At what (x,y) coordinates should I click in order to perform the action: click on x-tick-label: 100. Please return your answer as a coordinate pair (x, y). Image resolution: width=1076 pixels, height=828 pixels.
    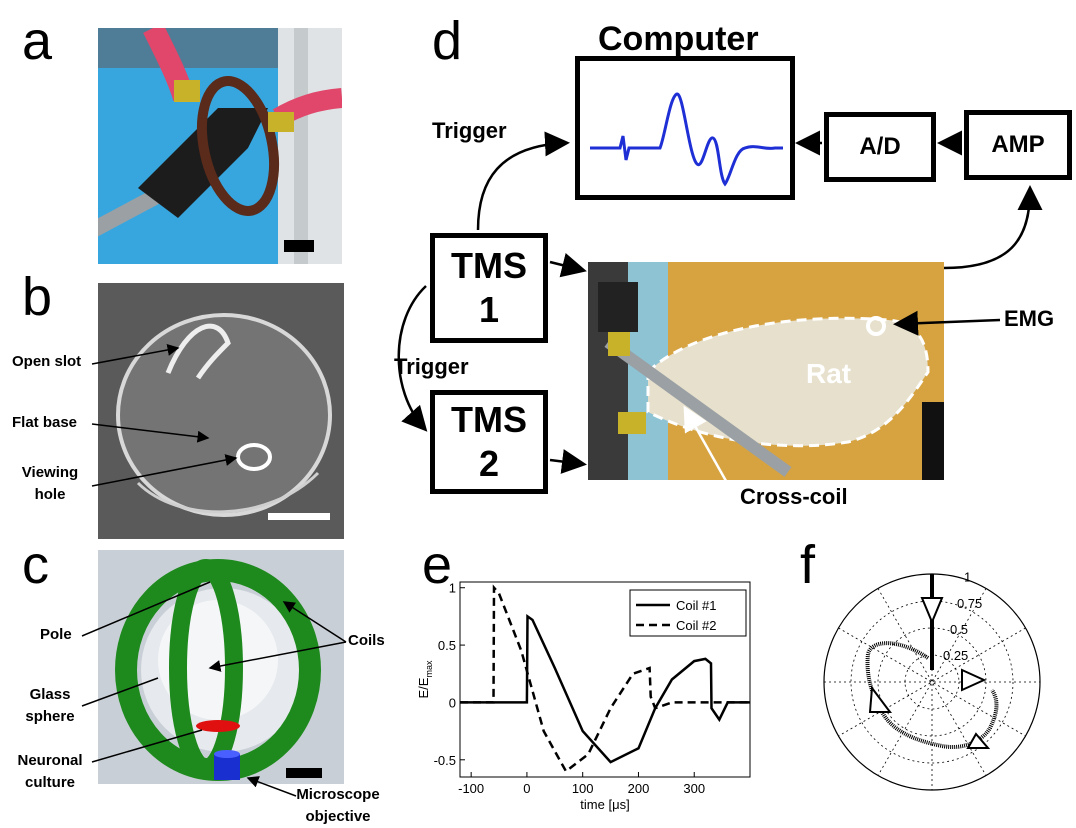
    Looking at the image, I should click on (583, 788).